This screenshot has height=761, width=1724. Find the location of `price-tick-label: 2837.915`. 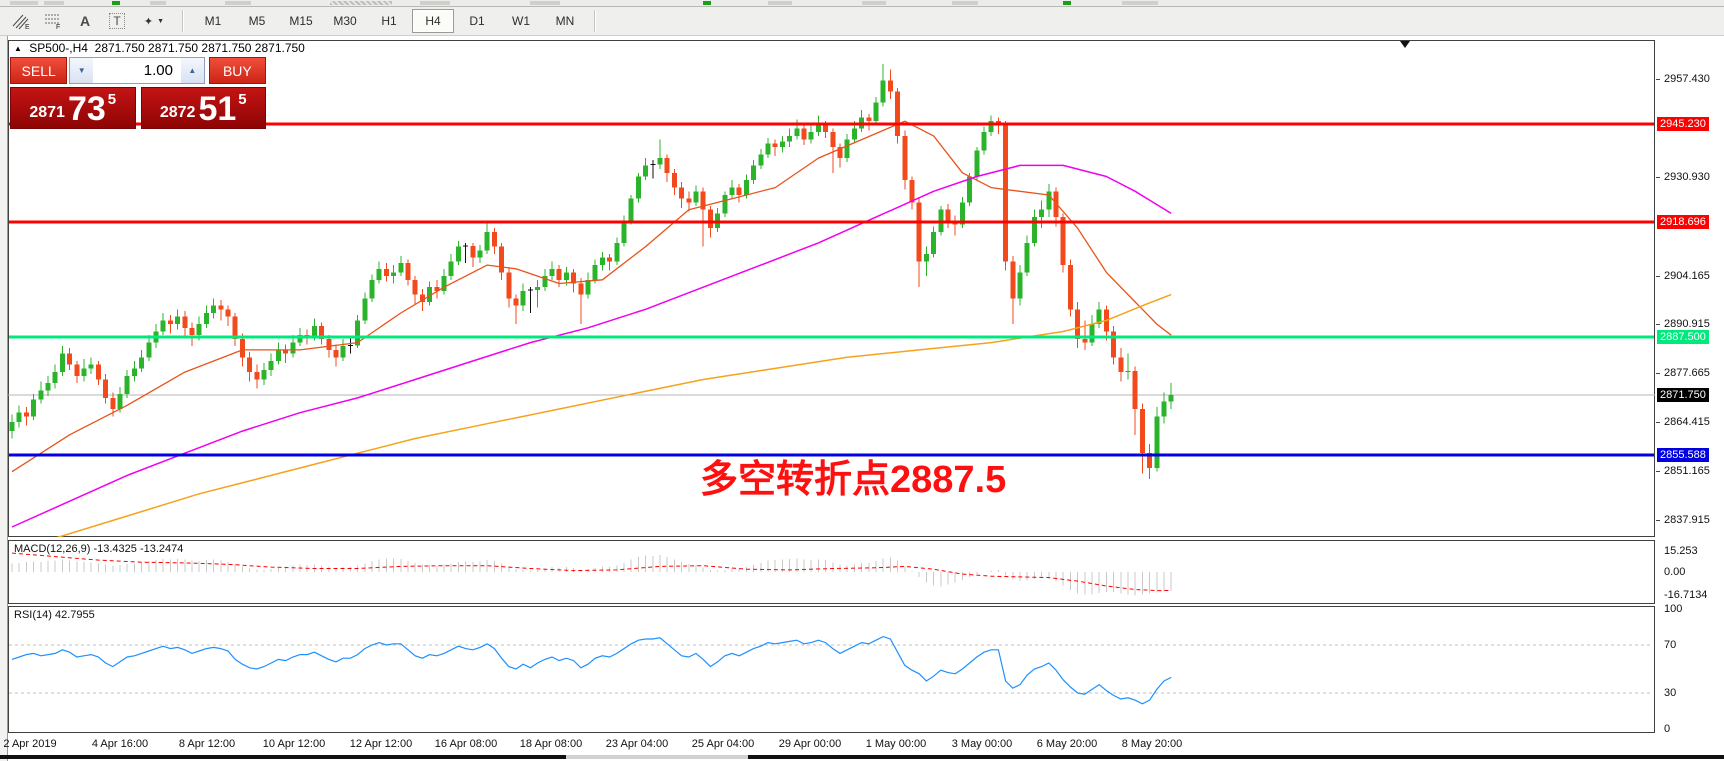

price-tick-label: 2837.915 is located at coordinates (1687, 519).